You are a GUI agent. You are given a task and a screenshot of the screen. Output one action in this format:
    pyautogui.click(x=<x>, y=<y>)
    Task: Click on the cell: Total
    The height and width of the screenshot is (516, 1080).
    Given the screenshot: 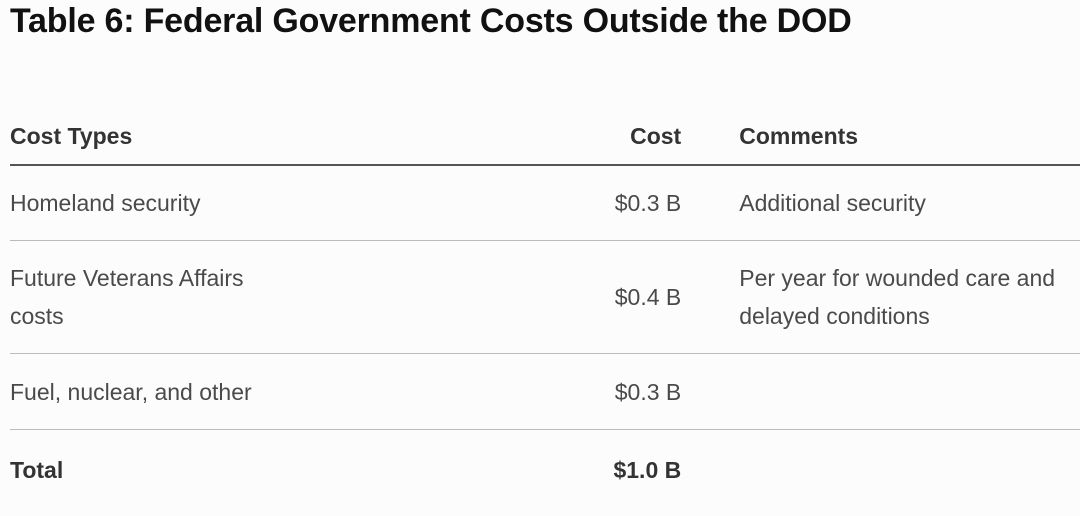 What is the action you would take?
    pyautogui.click(x=37, y=470)
    